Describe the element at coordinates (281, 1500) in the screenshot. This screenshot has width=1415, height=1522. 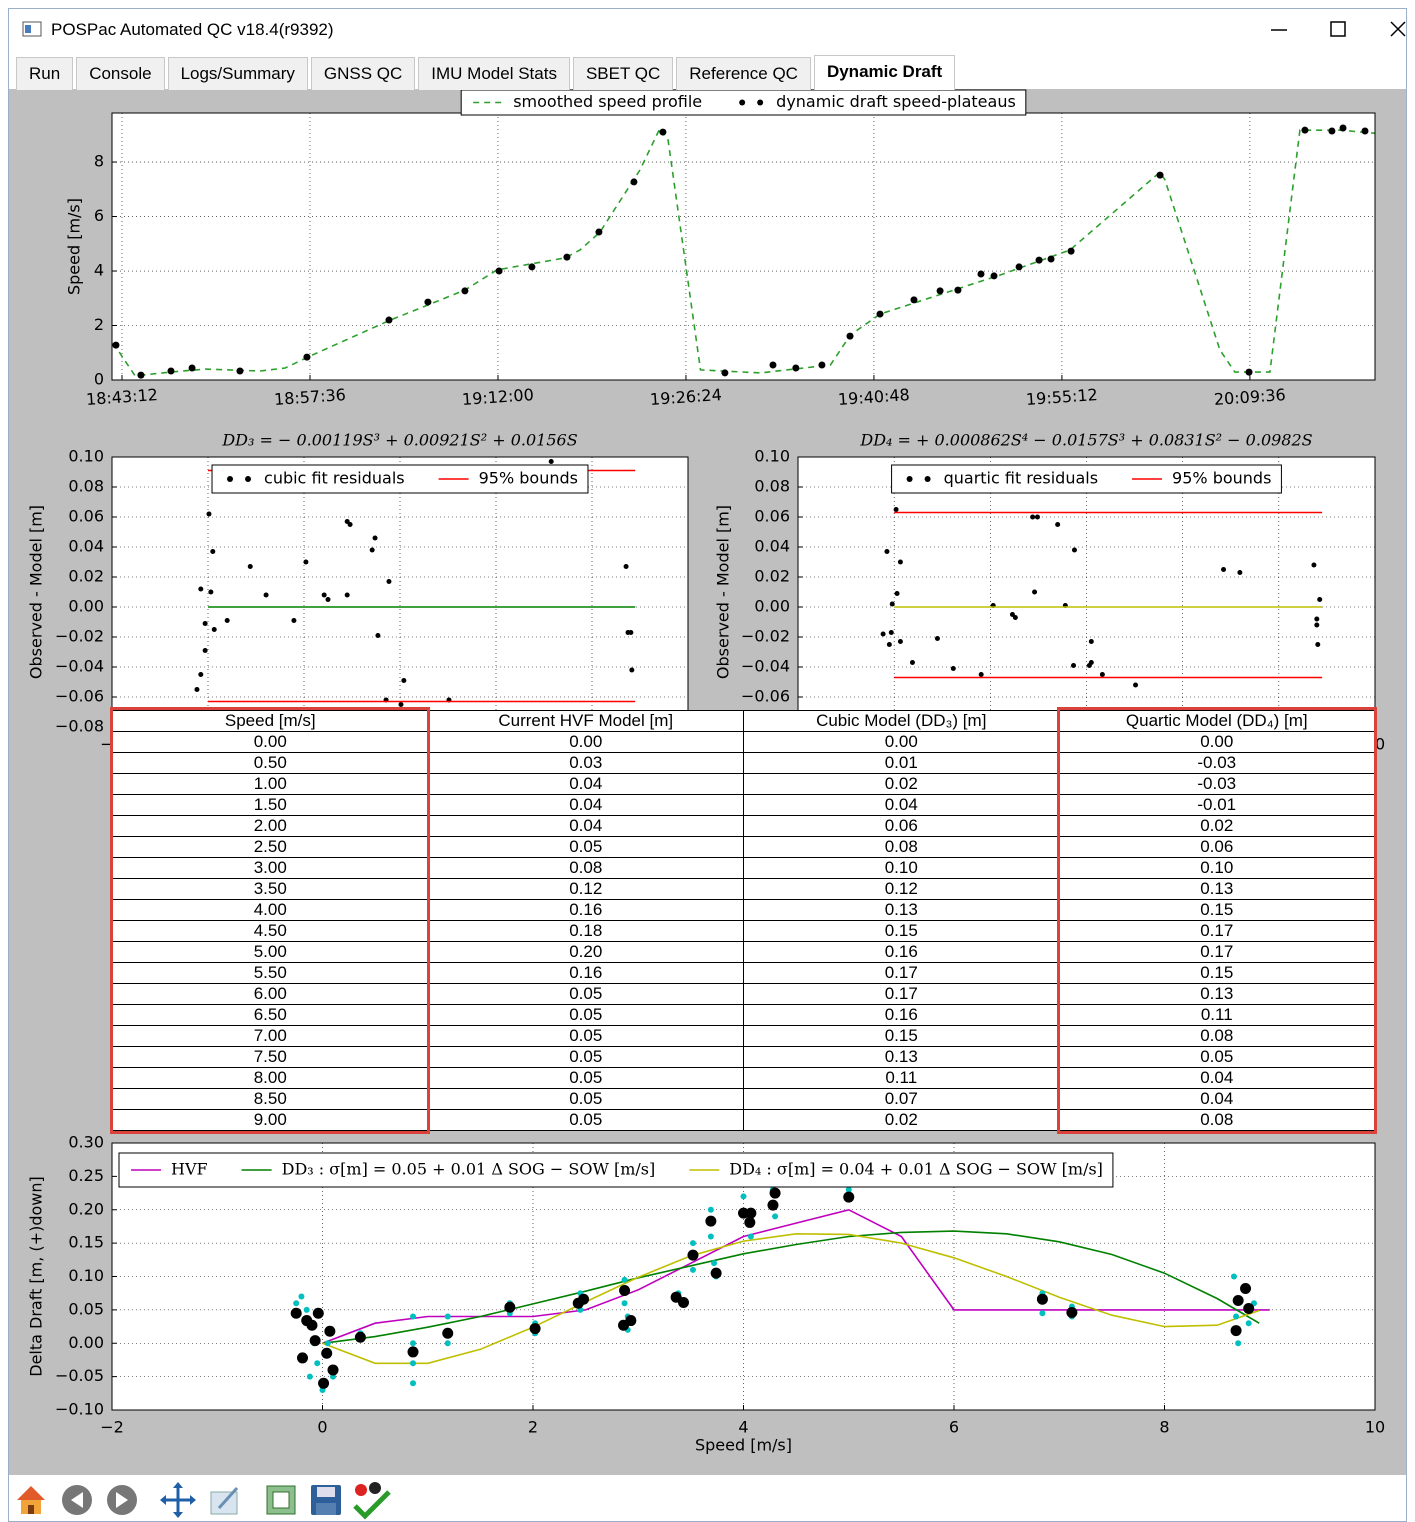
I see `zoom-button` at that location.